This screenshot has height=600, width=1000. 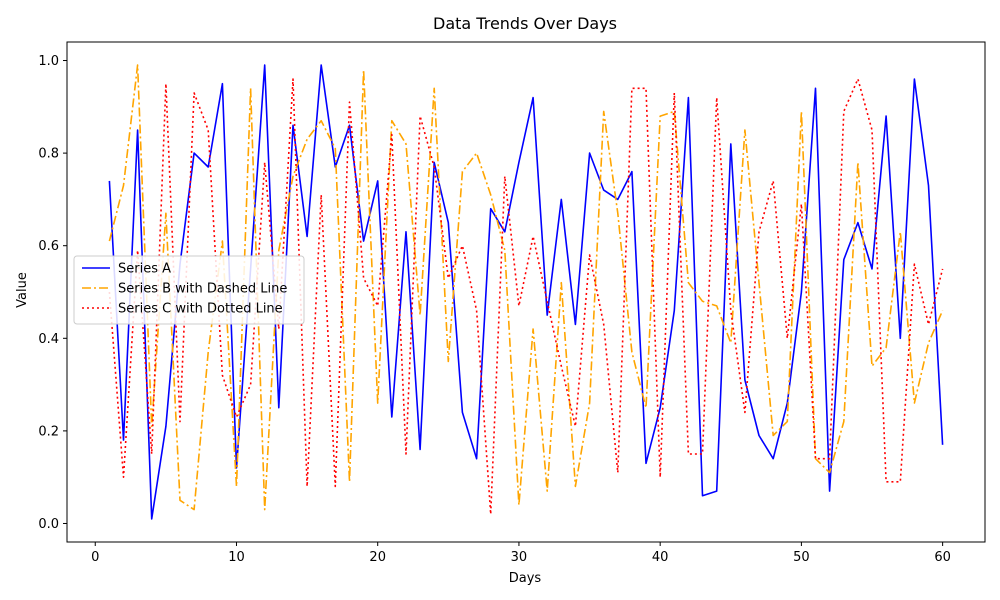 What do you see at coordinates (48, 339) in the screenshot?
I see `y-tick-label: 0.4` at bounding box center [48, 339].